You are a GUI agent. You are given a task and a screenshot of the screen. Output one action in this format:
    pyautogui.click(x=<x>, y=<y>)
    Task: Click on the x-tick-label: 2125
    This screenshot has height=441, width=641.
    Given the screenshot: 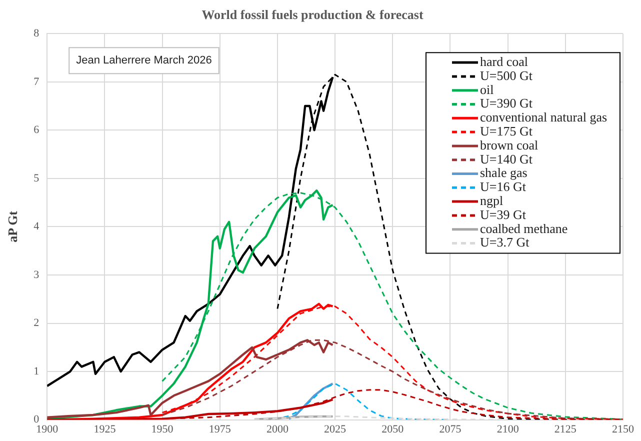 What is the action you would take?
    pyautogui.click(x=565, y=429)
    